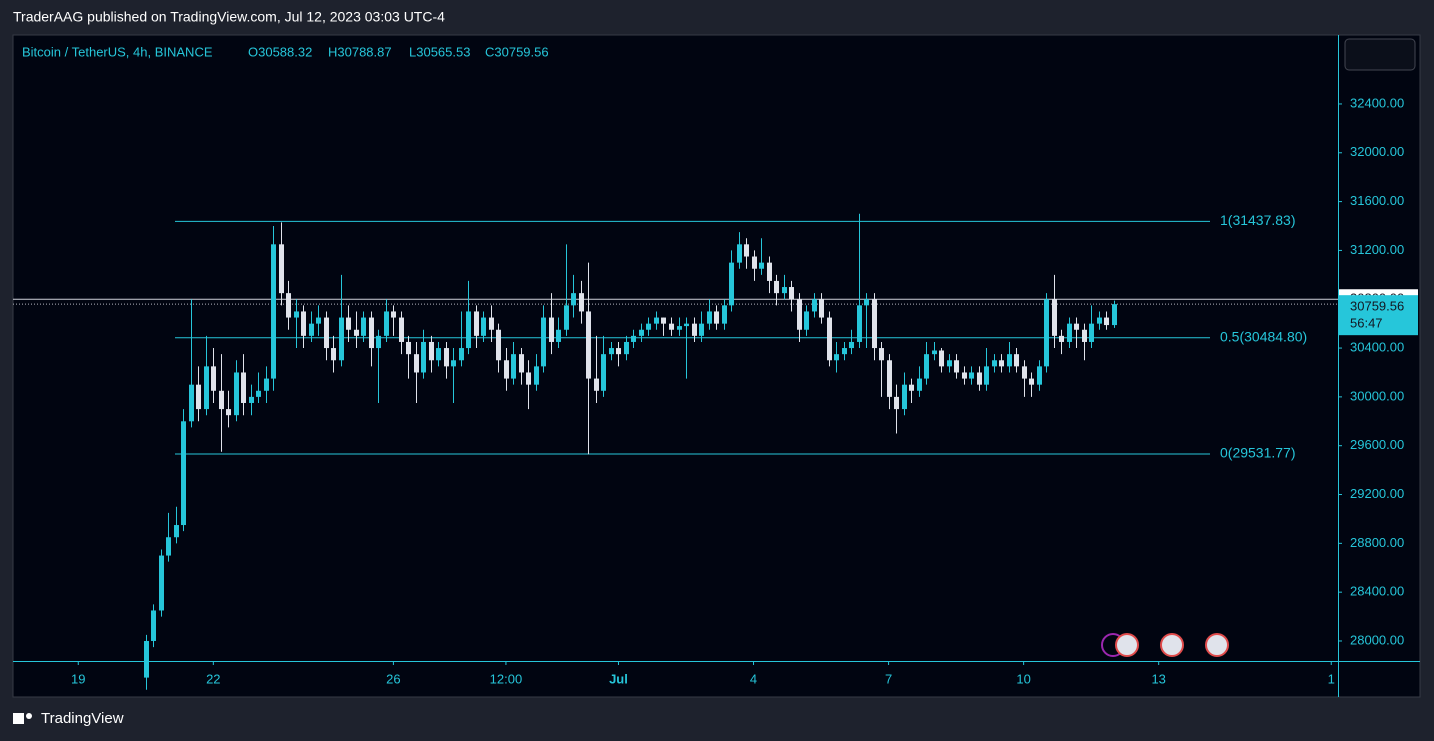 This screenshot has height=741, width=1434. Describe the element at coordinates (888, 678) in the screenshot. I see `x-tick-label: 7` at that location.